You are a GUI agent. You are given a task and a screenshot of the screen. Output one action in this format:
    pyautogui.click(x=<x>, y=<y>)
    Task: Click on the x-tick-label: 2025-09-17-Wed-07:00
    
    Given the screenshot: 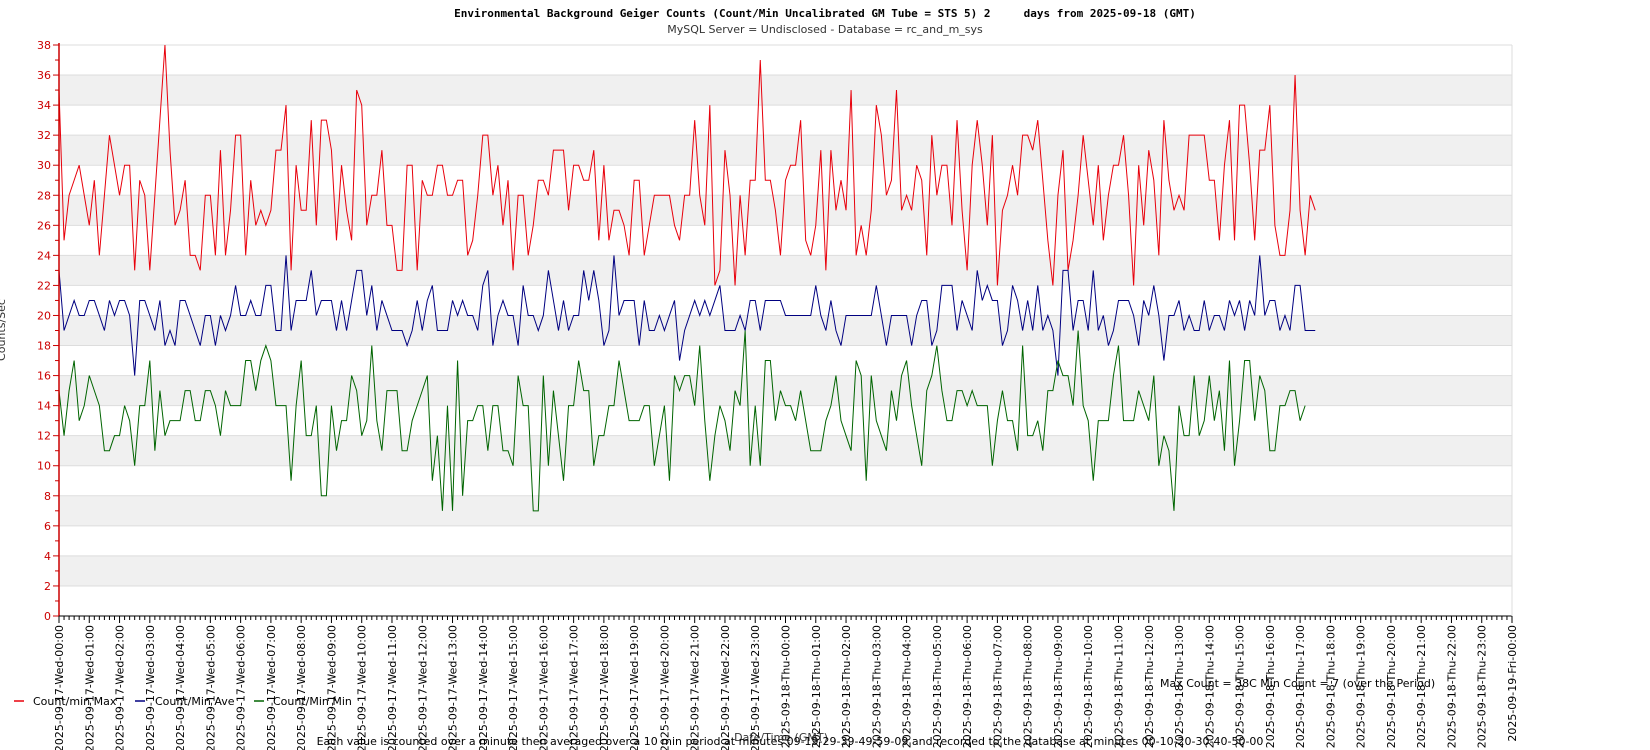 What is the action you would take?
    pyautogui.click(x=271, y=687)
    